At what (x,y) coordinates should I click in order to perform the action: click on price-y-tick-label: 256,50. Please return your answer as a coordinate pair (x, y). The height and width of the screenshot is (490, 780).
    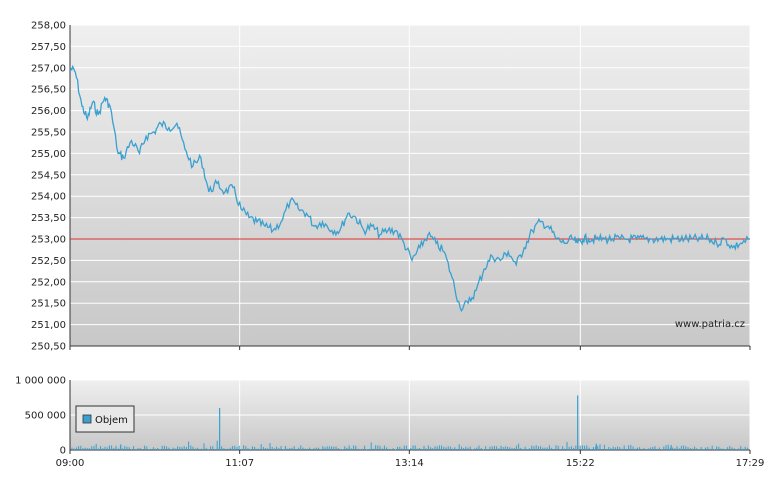
    Looking at the image, I should click on (48, 90).